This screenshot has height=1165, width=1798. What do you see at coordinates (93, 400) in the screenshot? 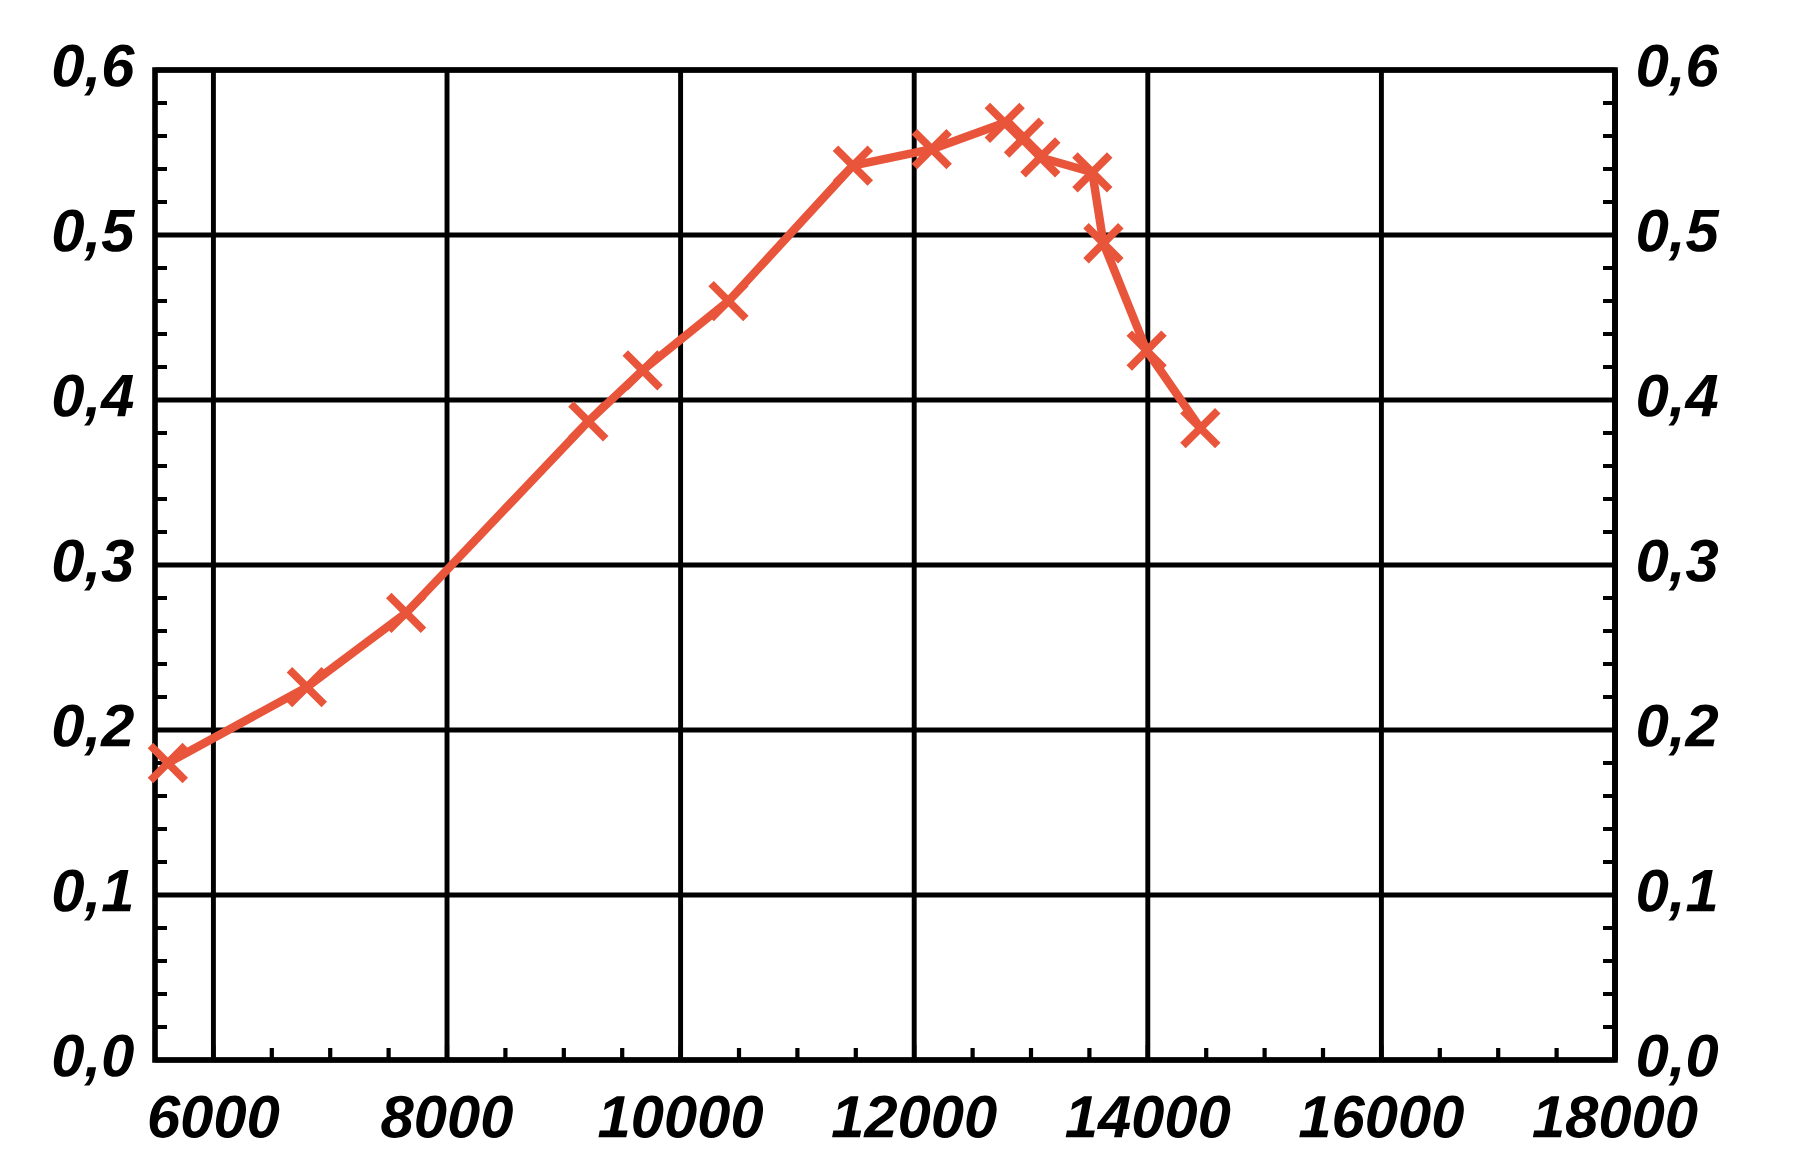
I see `y-tick-label: 0,4` at bounding box center [93, 400].